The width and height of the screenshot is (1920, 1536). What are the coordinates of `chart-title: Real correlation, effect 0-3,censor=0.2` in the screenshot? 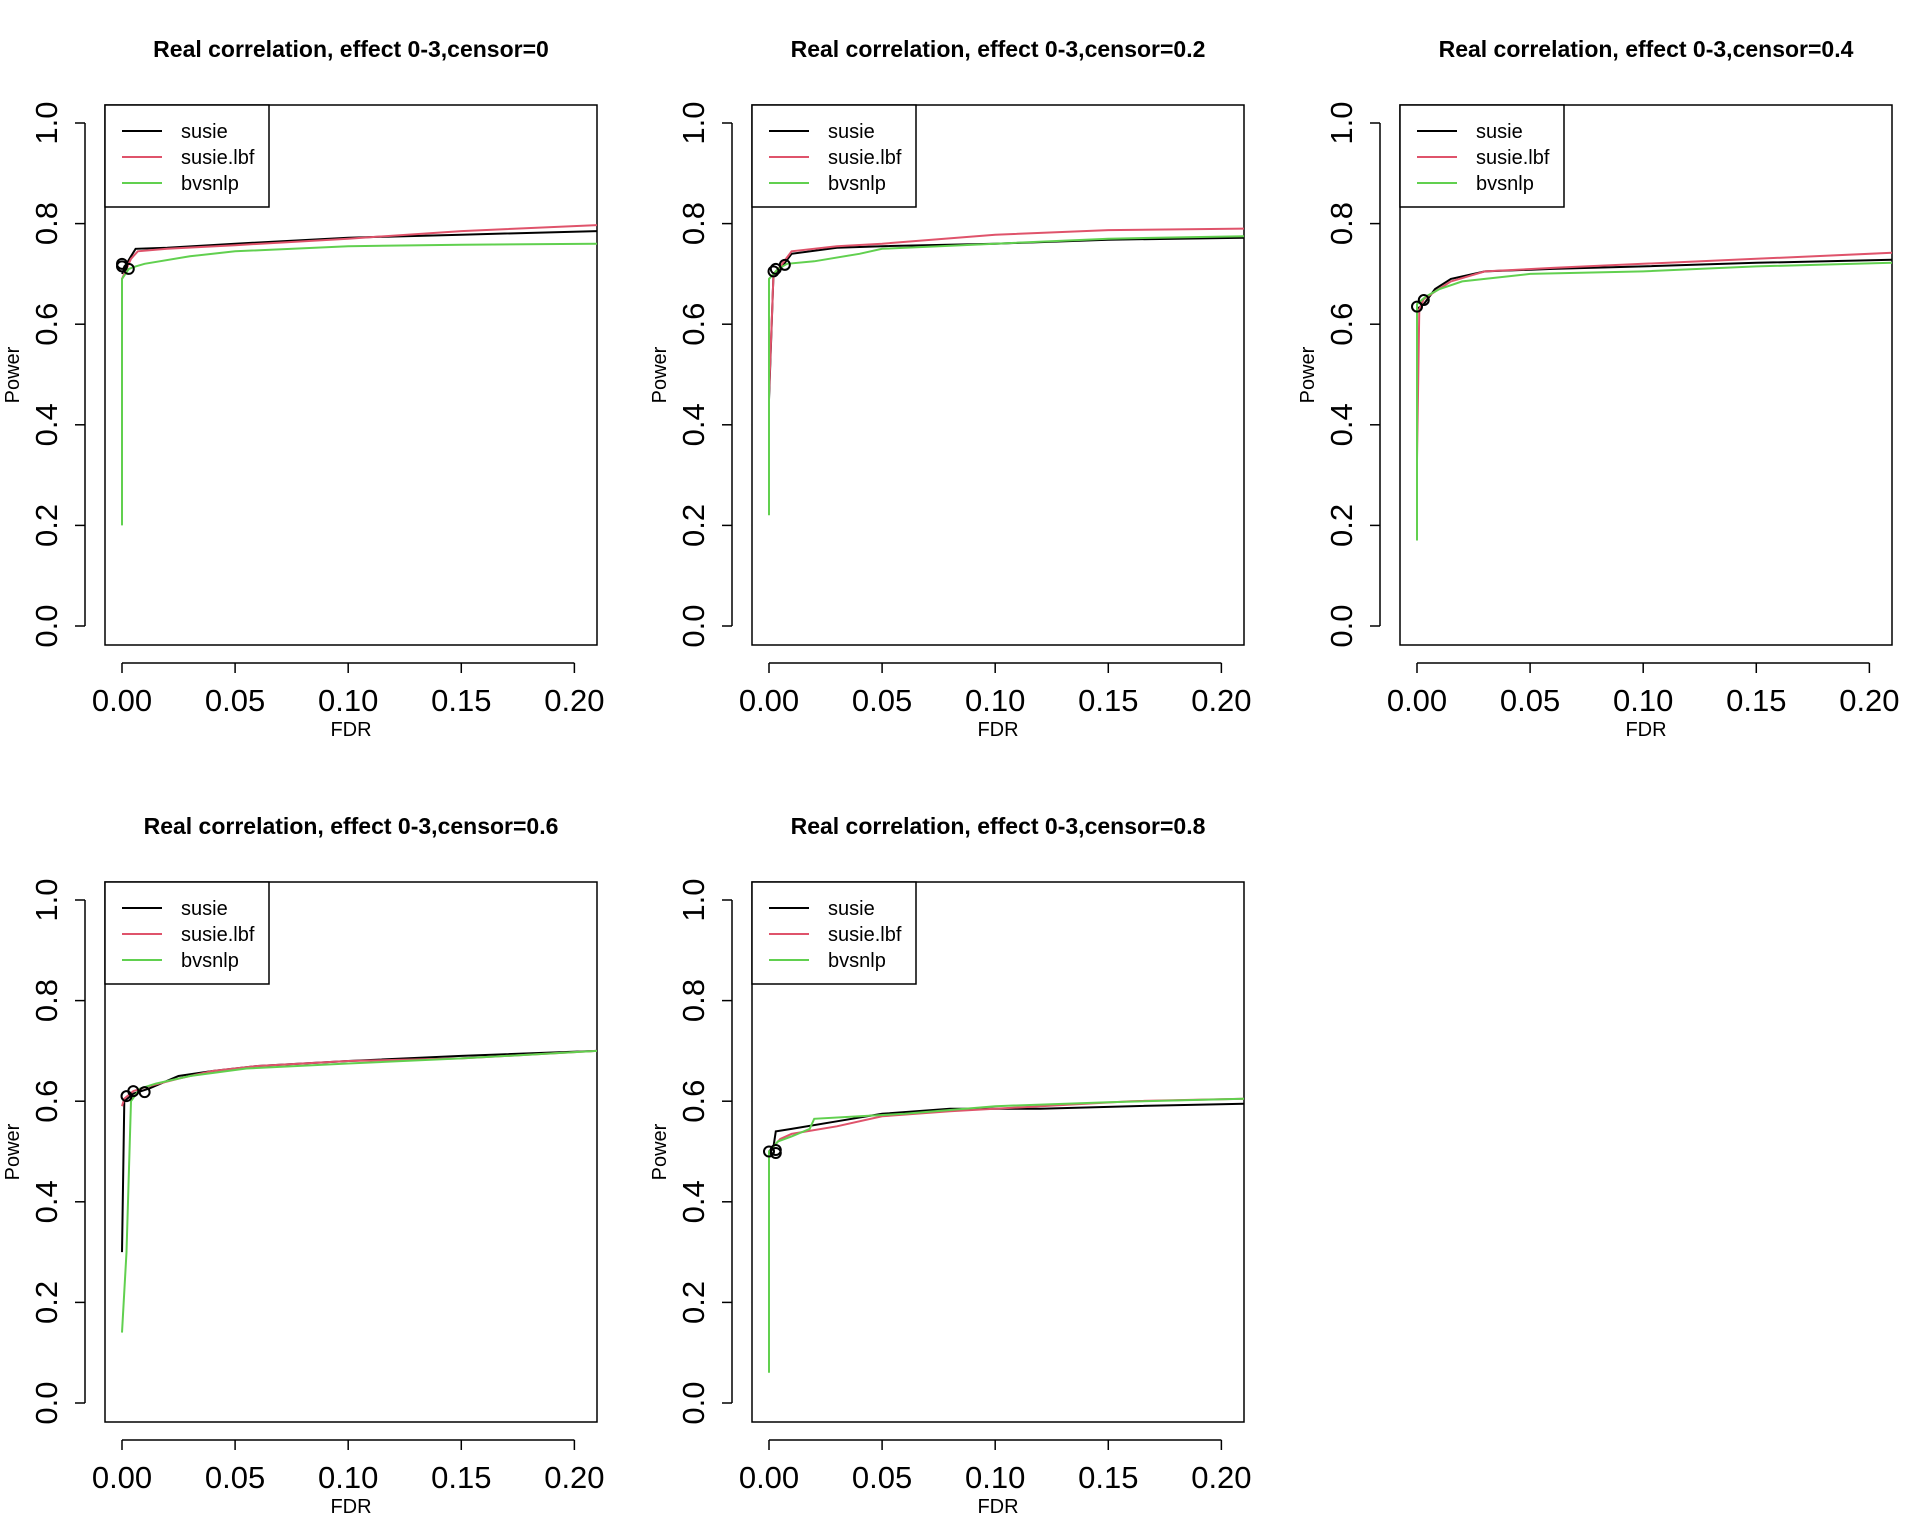 It's located at (998, 49).